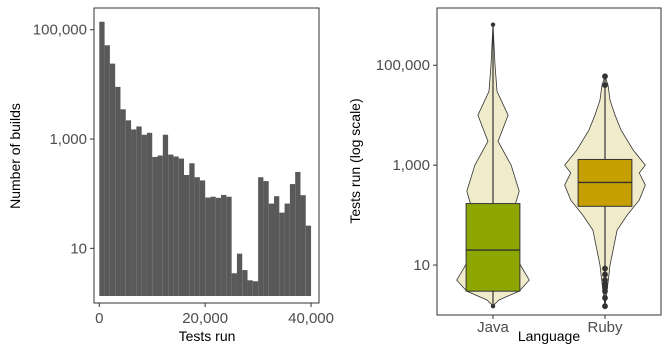 The width and height of the screenshot is (664, 346). I want to click on violin-x-tick-label: Java, so click(493, 327).